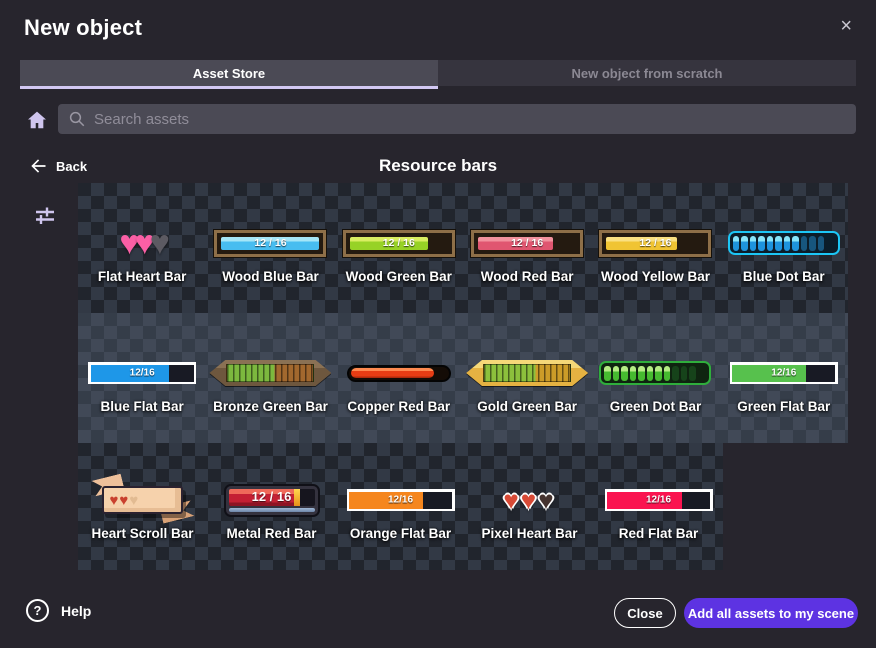 This screenshot has width=876, height=648. I want to click on active-tab-underline, so click(229, 87).